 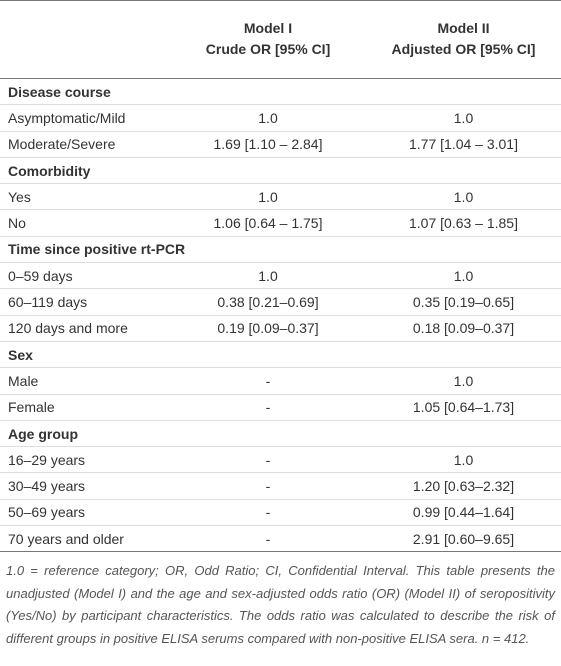 What do you see at coordinates (280, 459) in the screenshot?
I see `data-row: 16–29 years - 1.0` at bounding box center [280, 459].